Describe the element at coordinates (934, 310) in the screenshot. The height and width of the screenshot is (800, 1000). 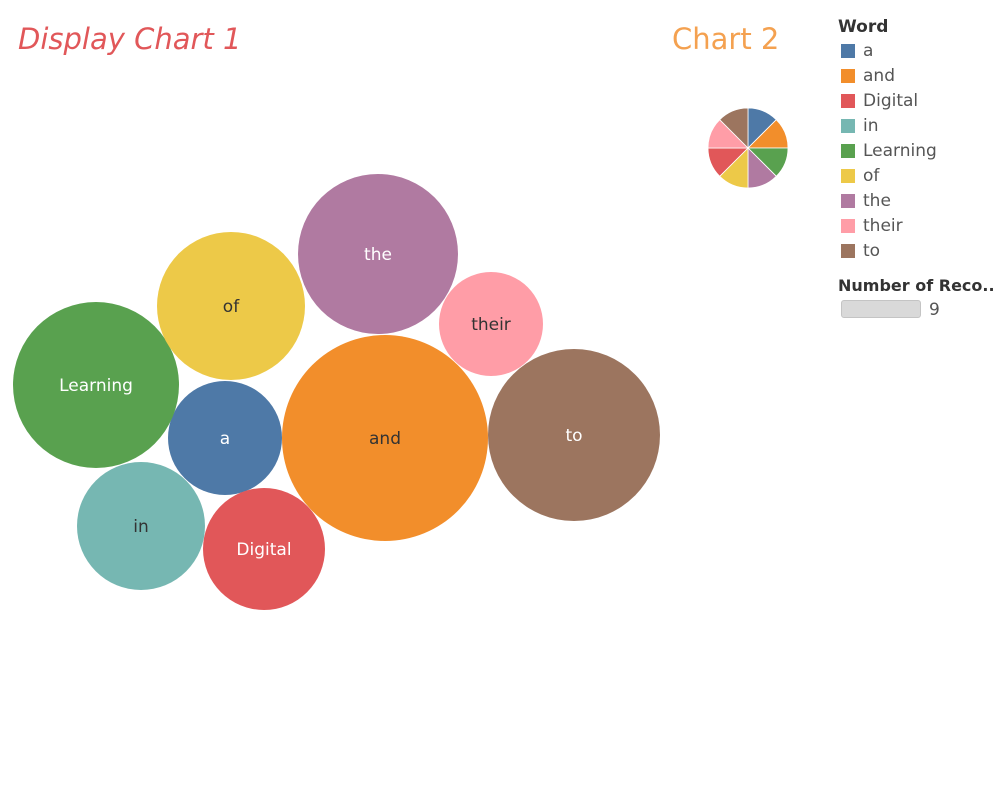
I see `size-legend-value: 9` at that location.